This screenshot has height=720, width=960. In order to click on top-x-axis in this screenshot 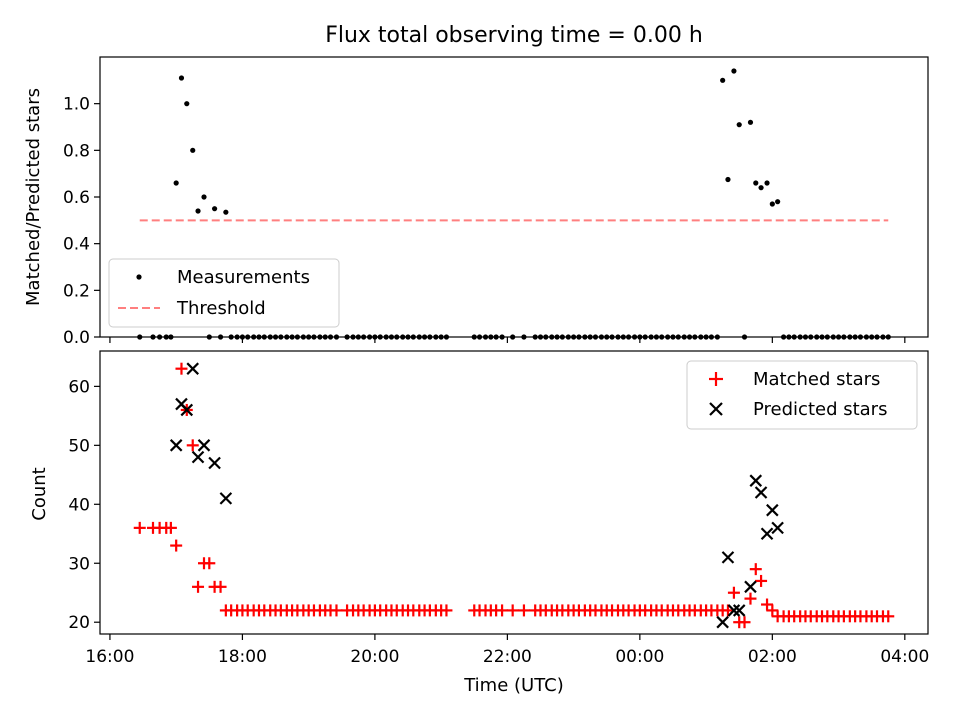, I will do `click(507, 340)`.